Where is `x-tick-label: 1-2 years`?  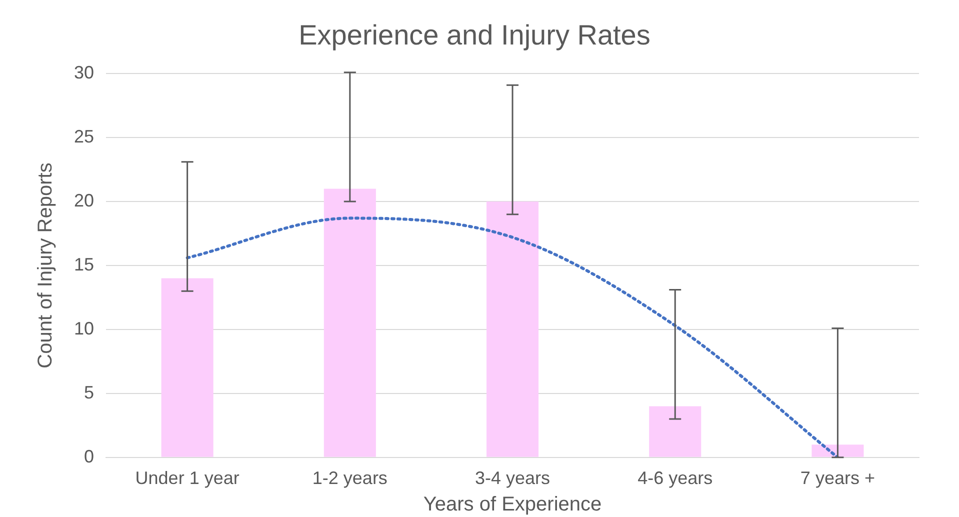 x-tick-label: 1-2 years is located at coordinates (350, 478).